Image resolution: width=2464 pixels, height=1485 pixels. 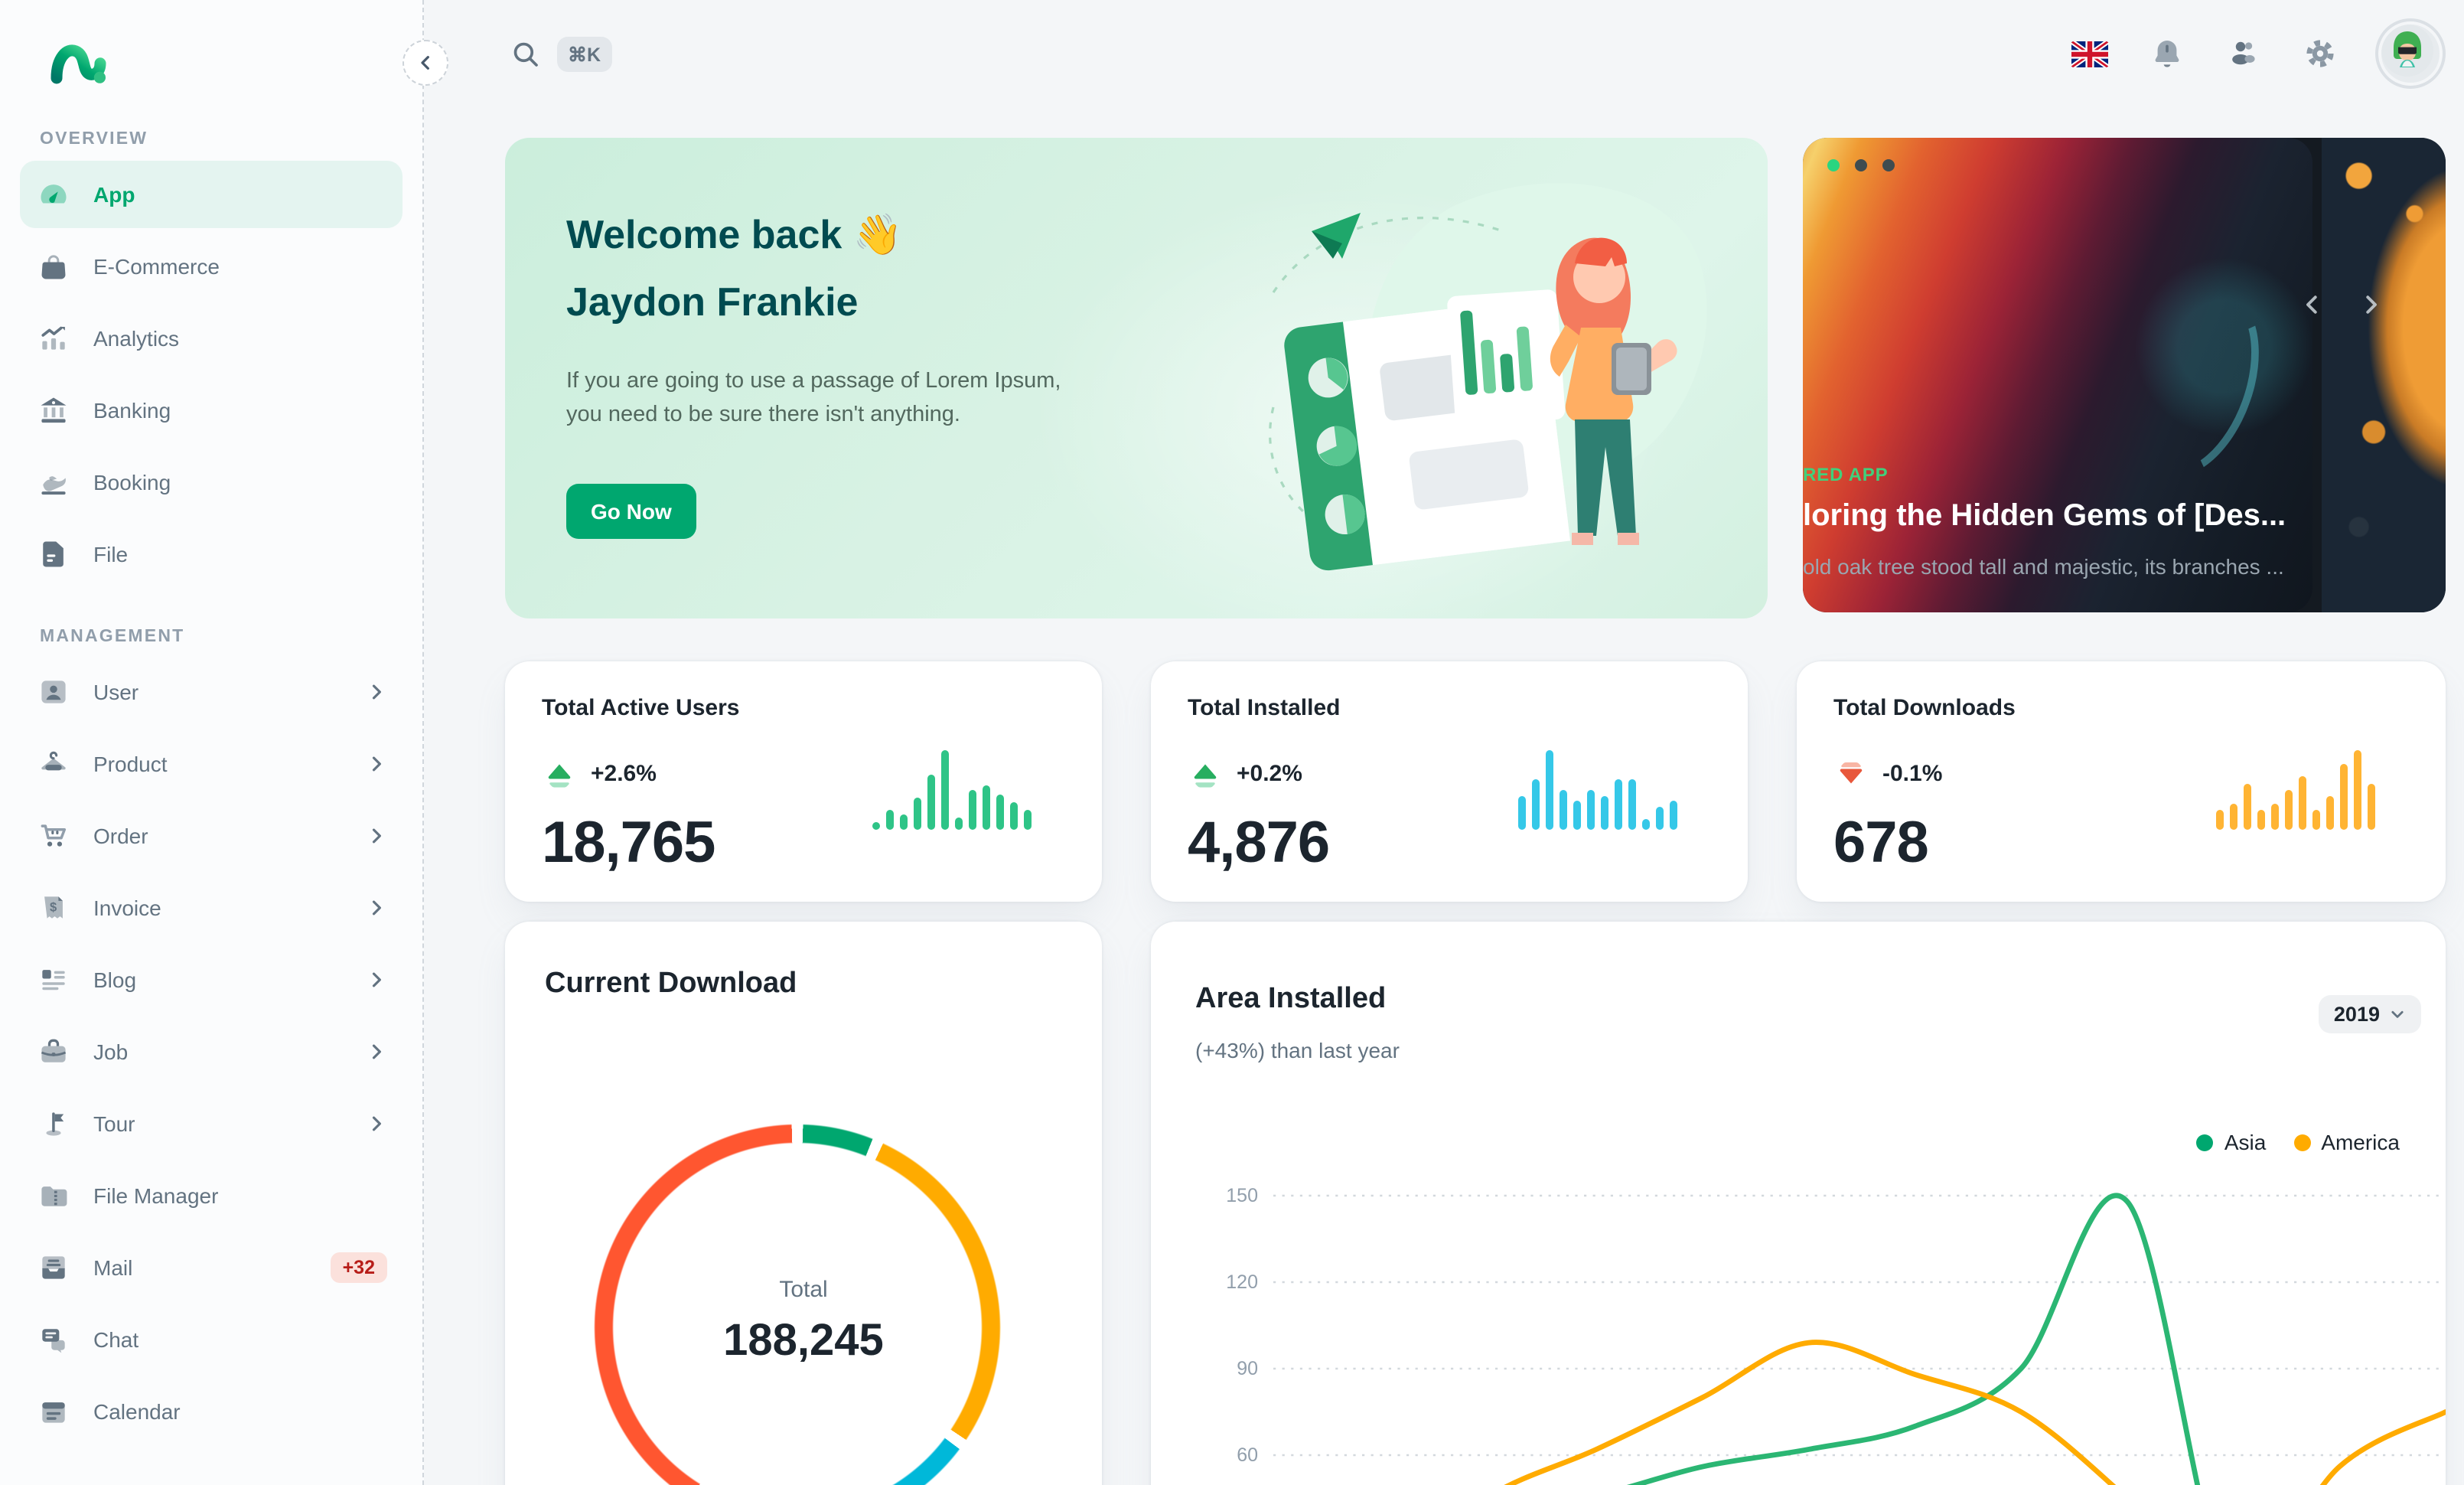 I want to click on search-button: ⌘K, so click(x=561, y=53).